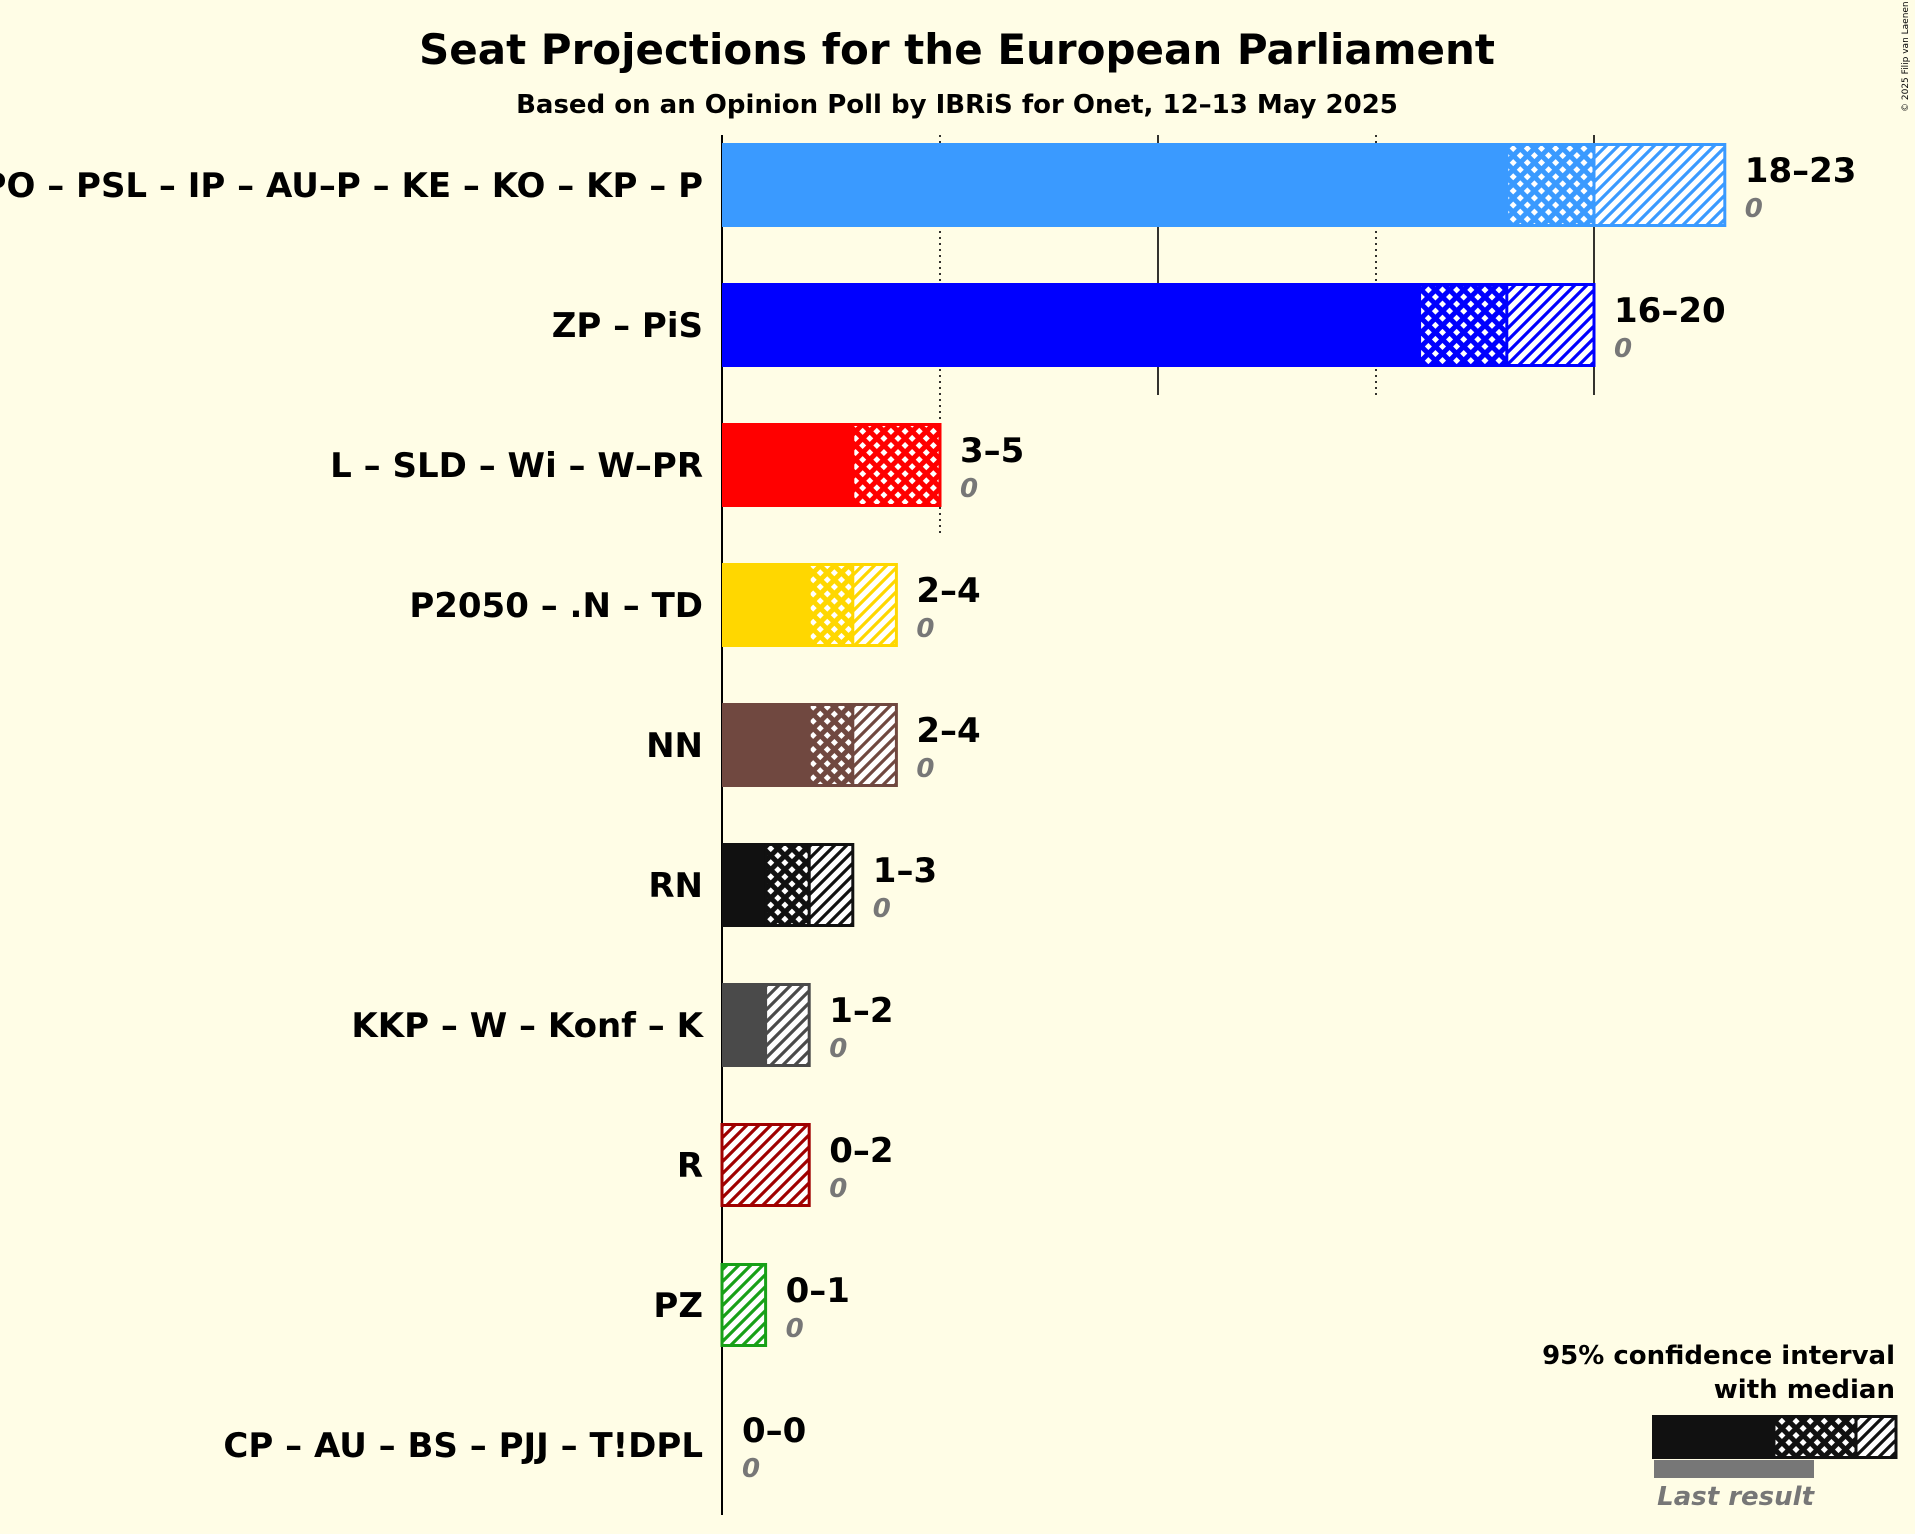 Image resolution: width=1915 pixels, height=1534 pixels. I want to click on party-row: CP – AU – BS – PJJ – T!DPL 0–00, so click(514, 1447).